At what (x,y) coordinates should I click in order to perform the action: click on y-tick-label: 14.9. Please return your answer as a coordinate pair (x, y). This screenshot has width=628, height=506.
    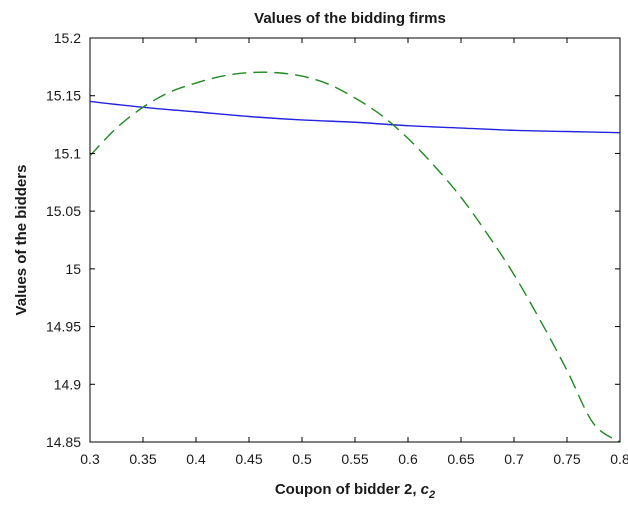
    Looking at the image, I should click on (67, 384).